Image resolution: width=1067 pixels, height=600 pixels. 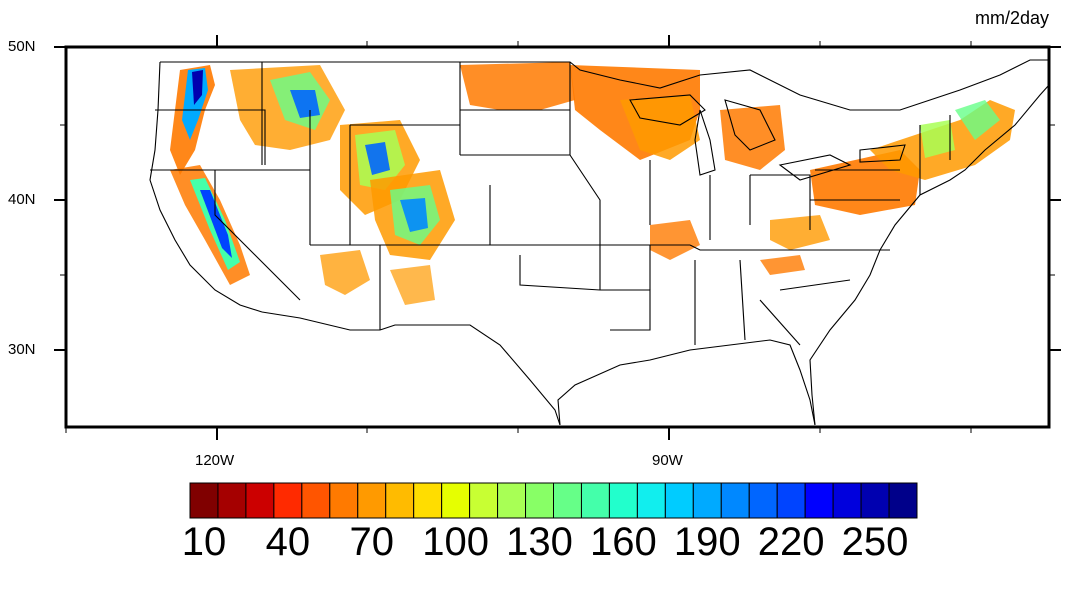 I want to click on colorbar-tick-label: 160, so click(x=623, y=542).